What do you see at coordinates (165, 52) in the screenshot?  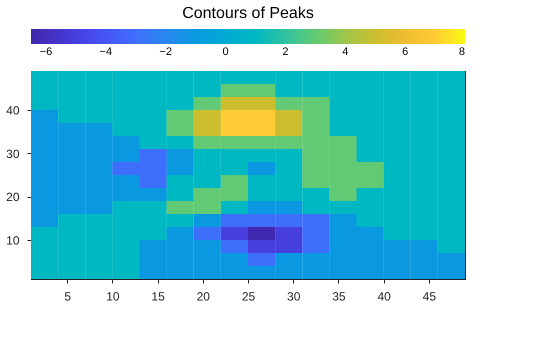 I see `color-bar-label: −2` at bounding box center [165, 52].